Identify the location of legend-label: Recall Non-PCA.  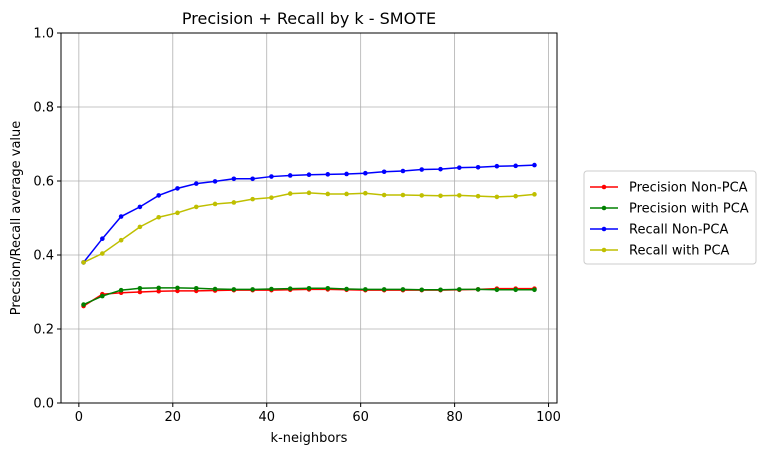
(678, 230).